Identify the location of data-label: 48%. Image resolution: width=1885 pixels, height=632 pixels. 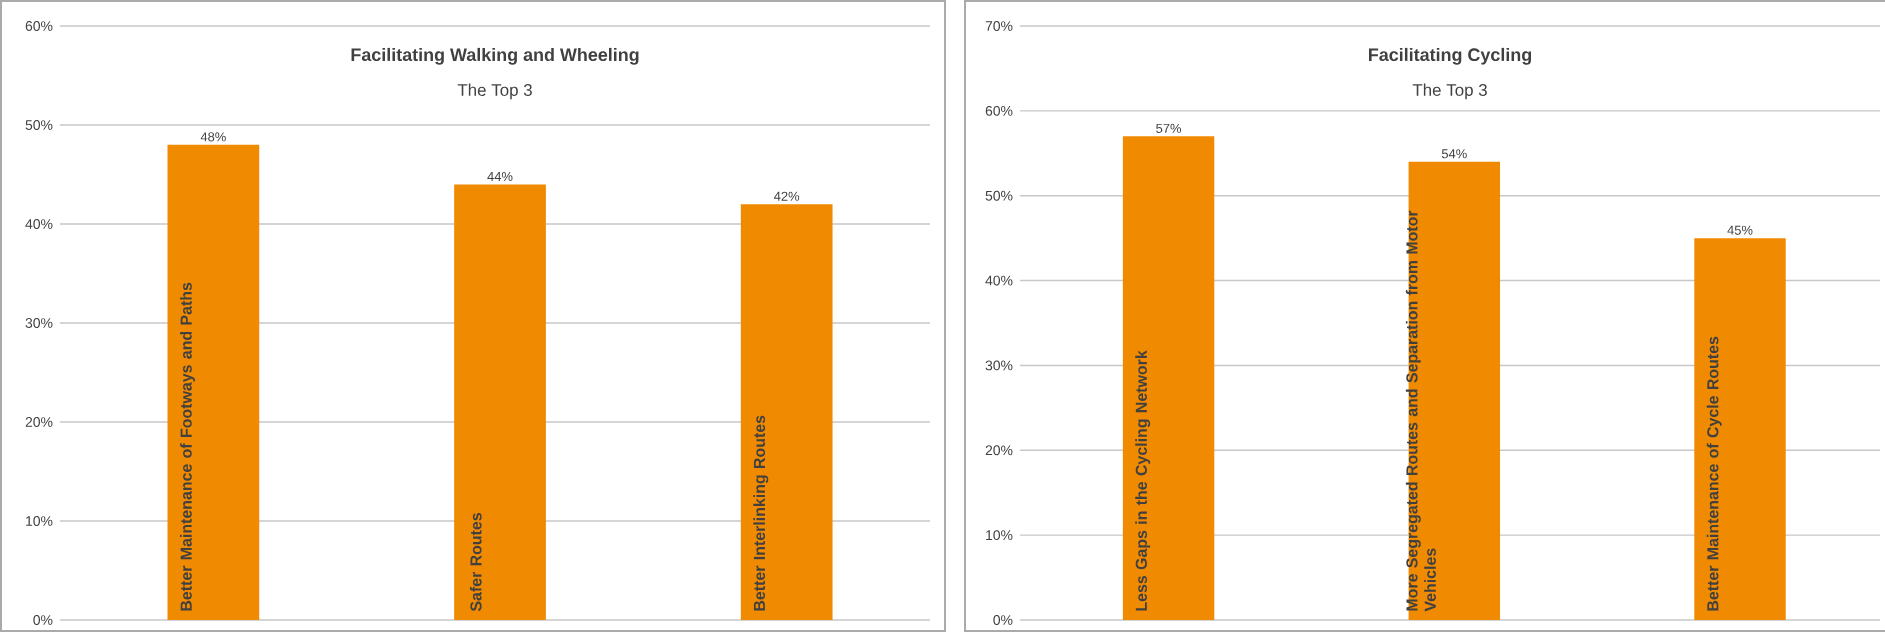
(213, 137).